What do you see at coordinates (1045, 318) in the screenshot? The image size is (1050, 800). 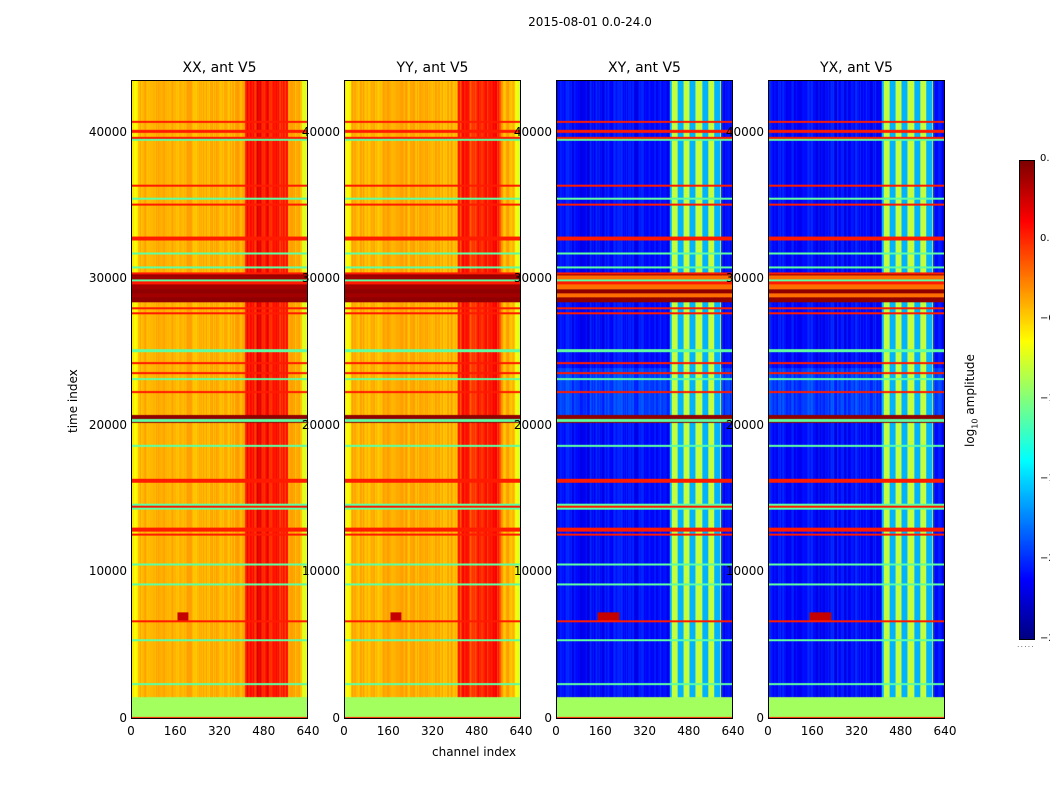 I see `colorbar-tick-label: −0.5` at bounding box center [1045, 318].